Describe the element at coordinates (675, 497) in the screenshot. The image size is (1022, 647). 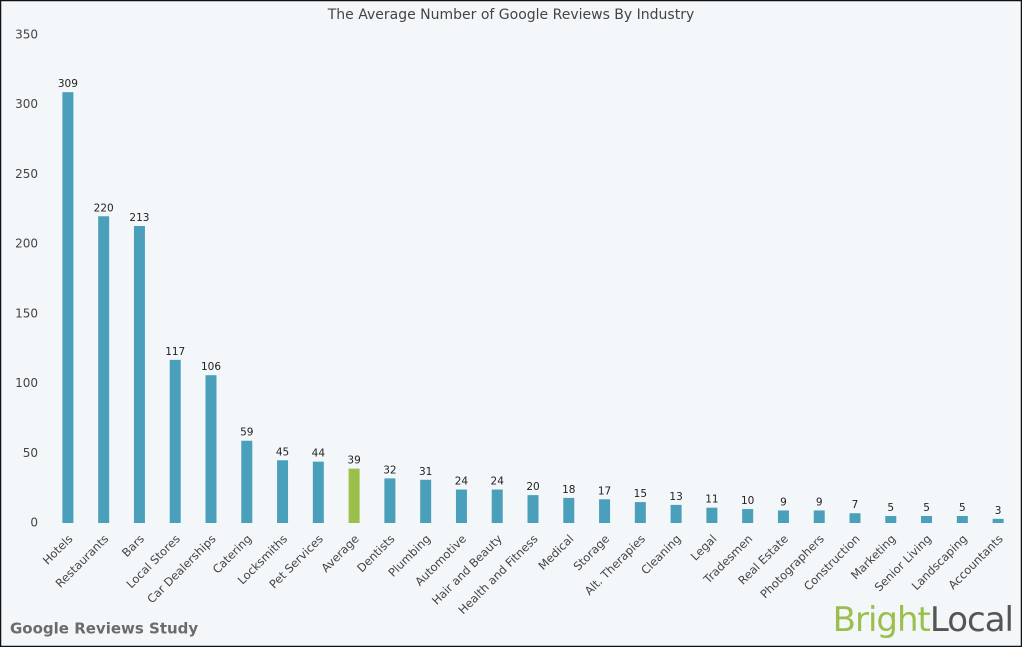
I see `data-label: 13` at that location.